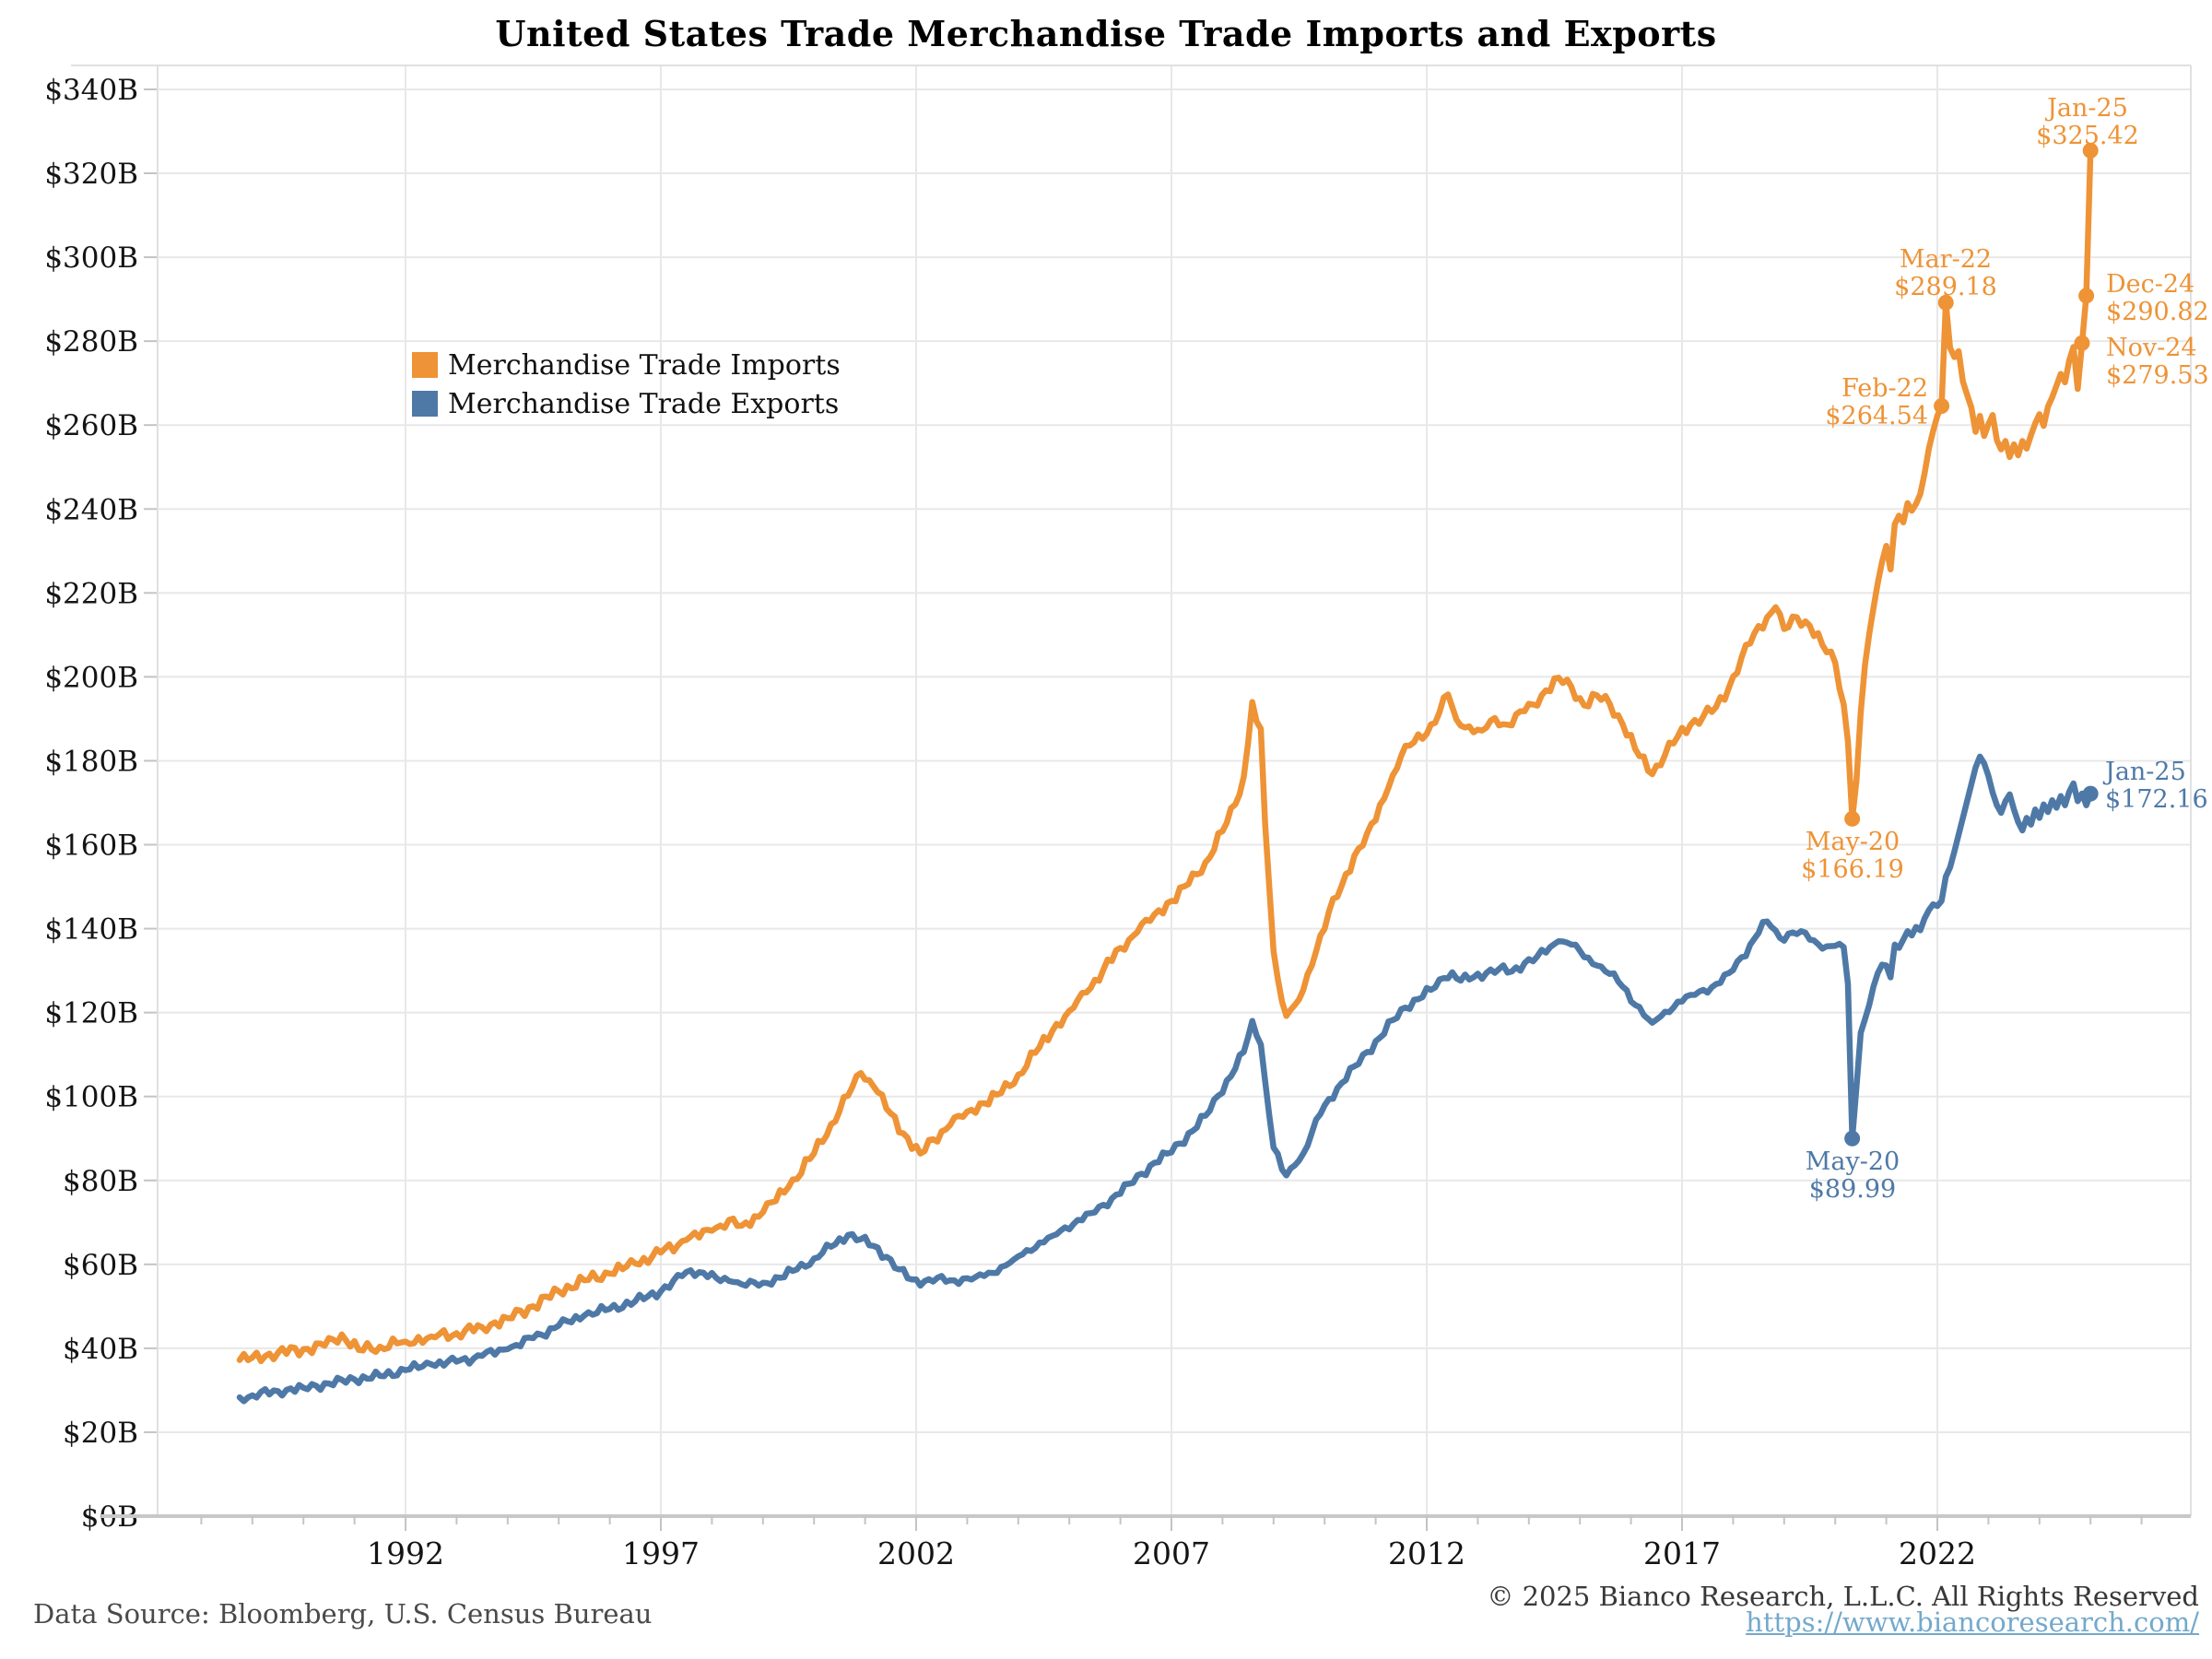  What do you see at coordinates (2151, 348) in the screenshot?
I see `annotation-label: Nov-24` at bounding box center [2151, 348].